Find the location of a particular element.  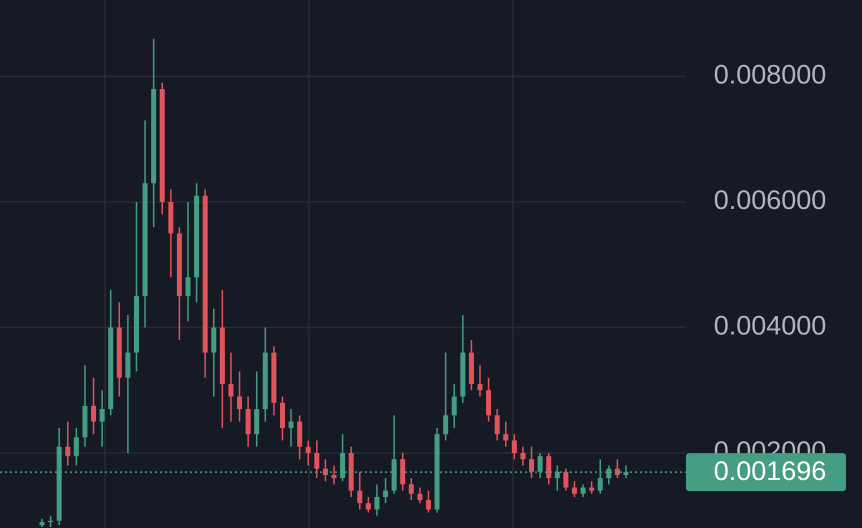

last-price-badge is located at coordinates (766, 472).